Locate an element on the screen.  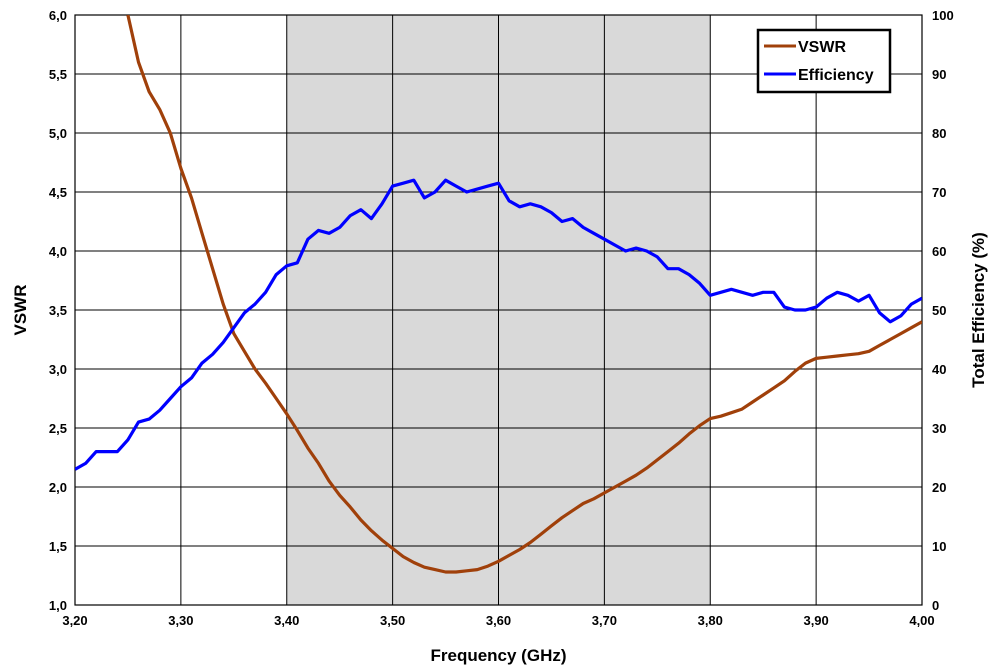
x-tick-label: 3,70 is located at coordinates (604, 620).